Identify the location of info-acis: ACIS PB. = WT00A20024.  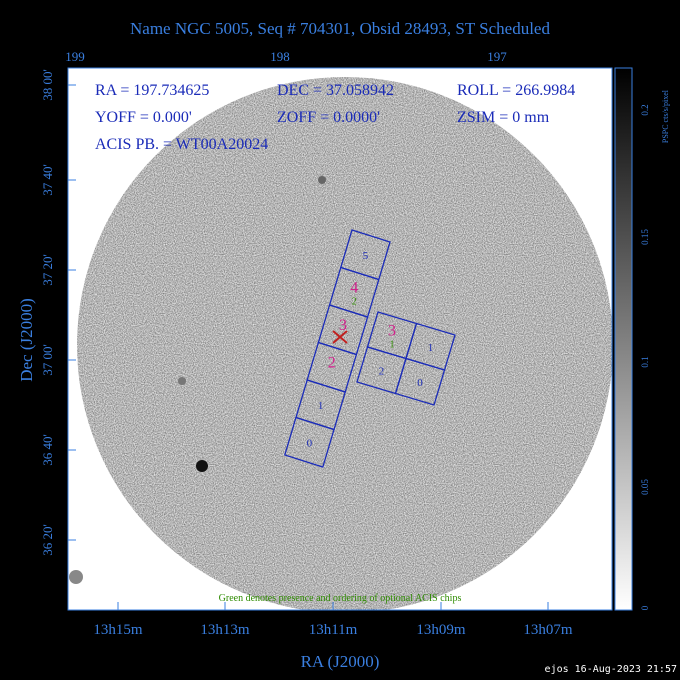
(181, 144).